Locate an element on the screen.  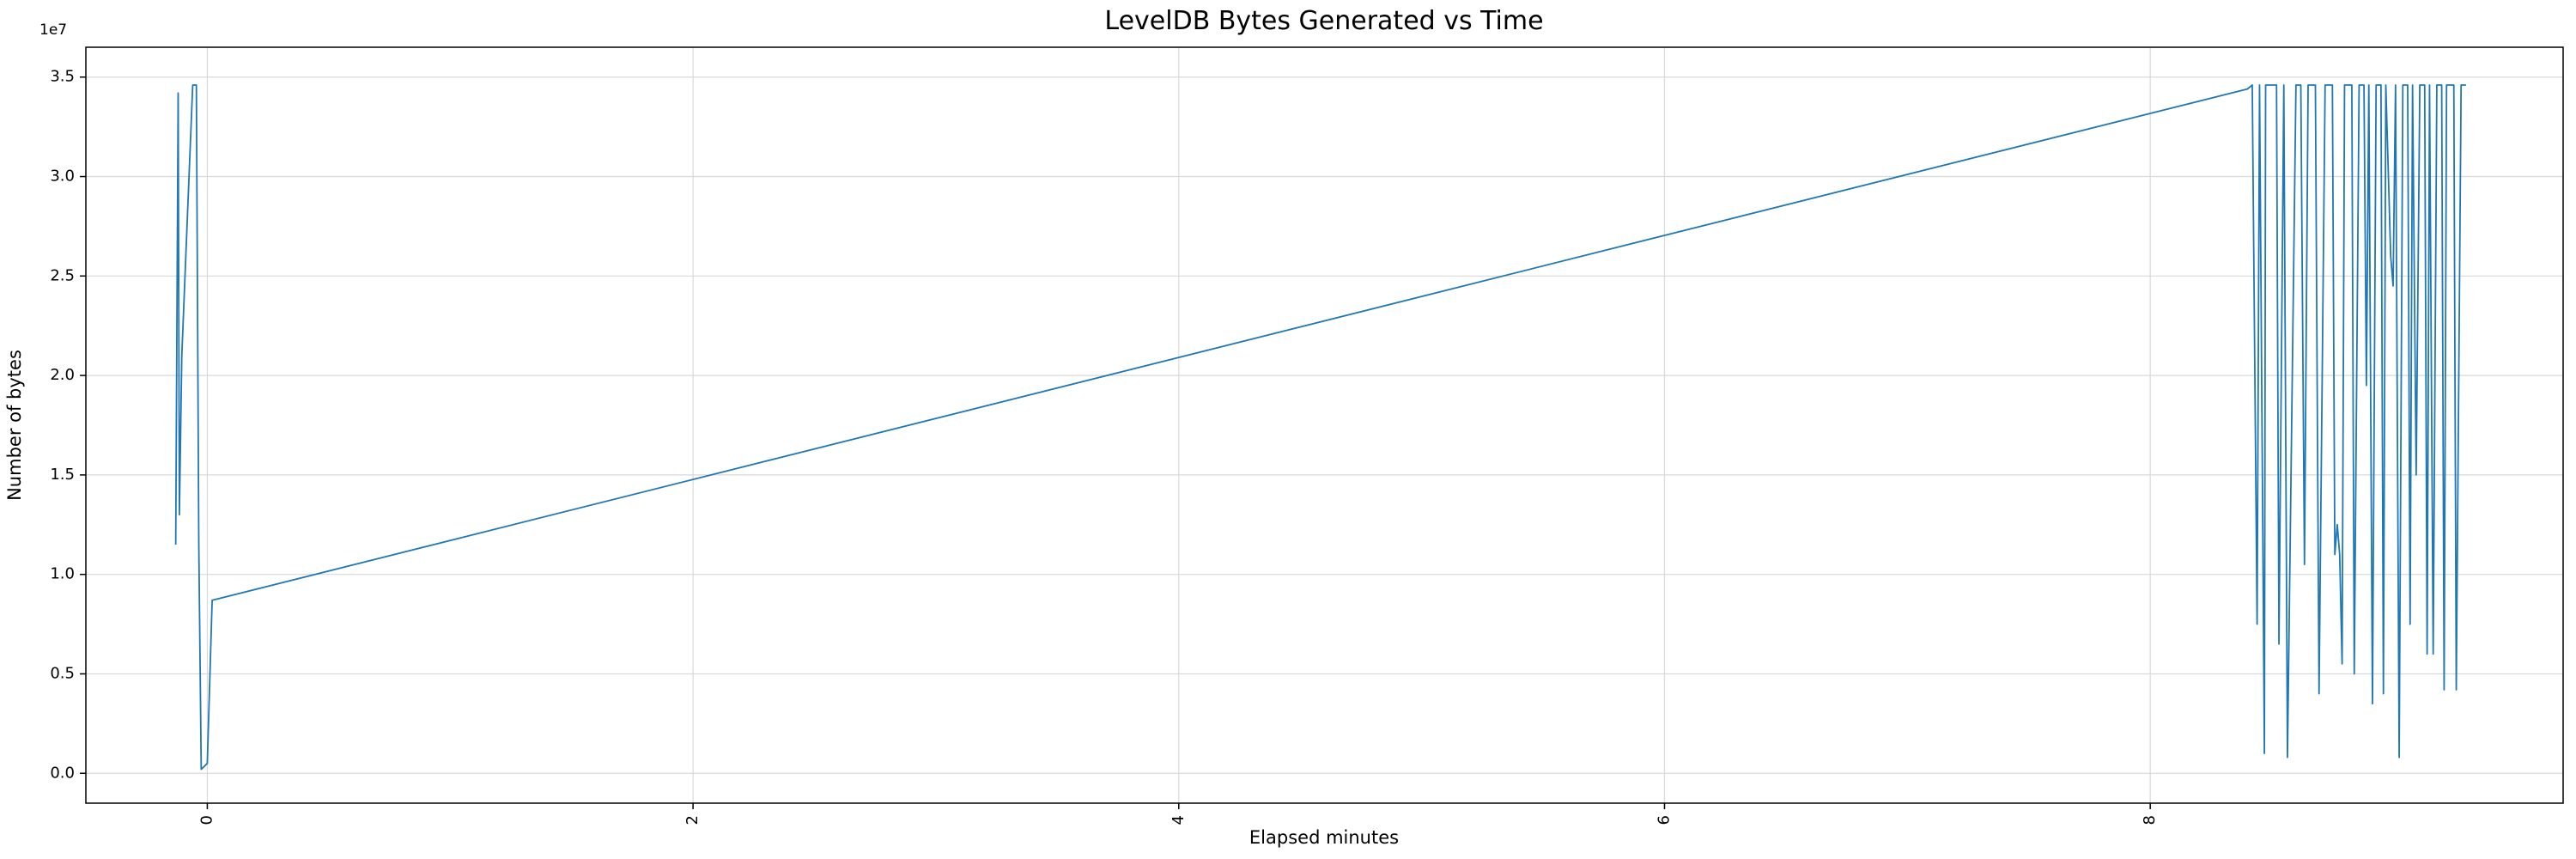
y-tick-label: 2.0 is located at coordinates (62, 375).